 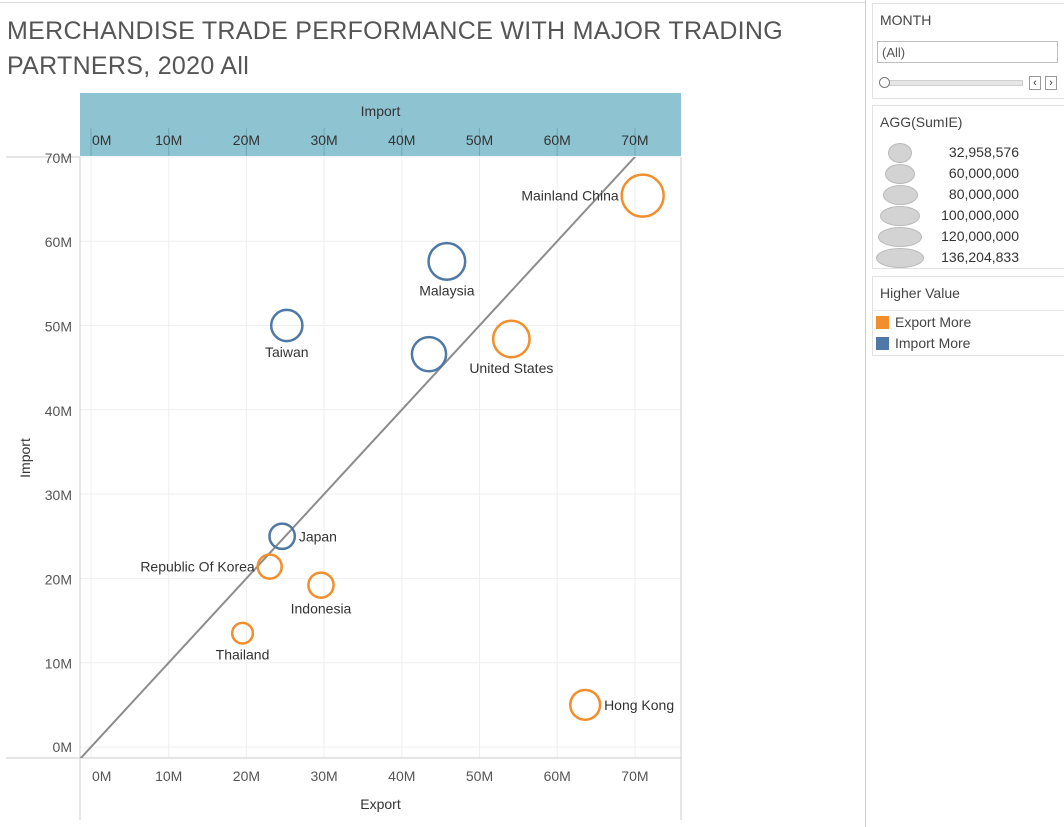 What do you see at coordinates (381, 111) in the screenshot?
I see `top-axis-title: Import` at bounding box center [381, 111].